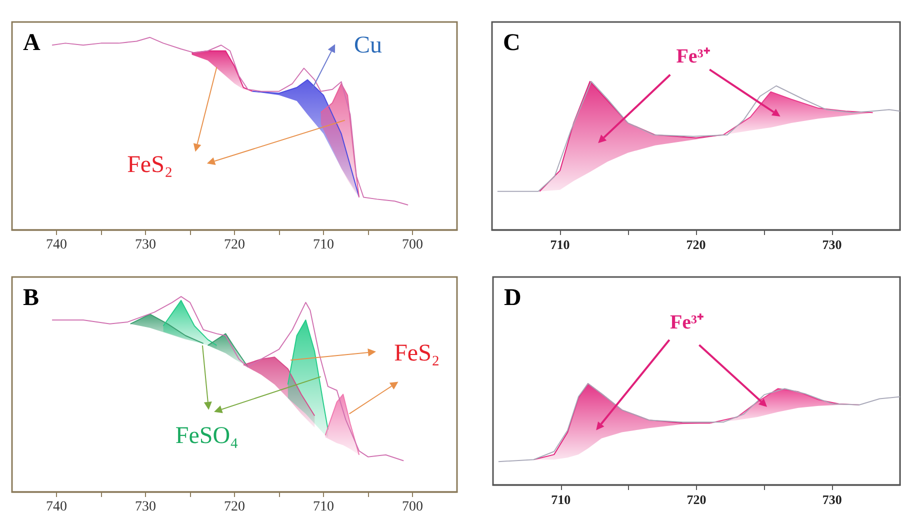 The height and width of the screenshot is (517, 901). Describe the element at coordinates (511, 43) in the screenshot. I see `chart-title: C` at that location.